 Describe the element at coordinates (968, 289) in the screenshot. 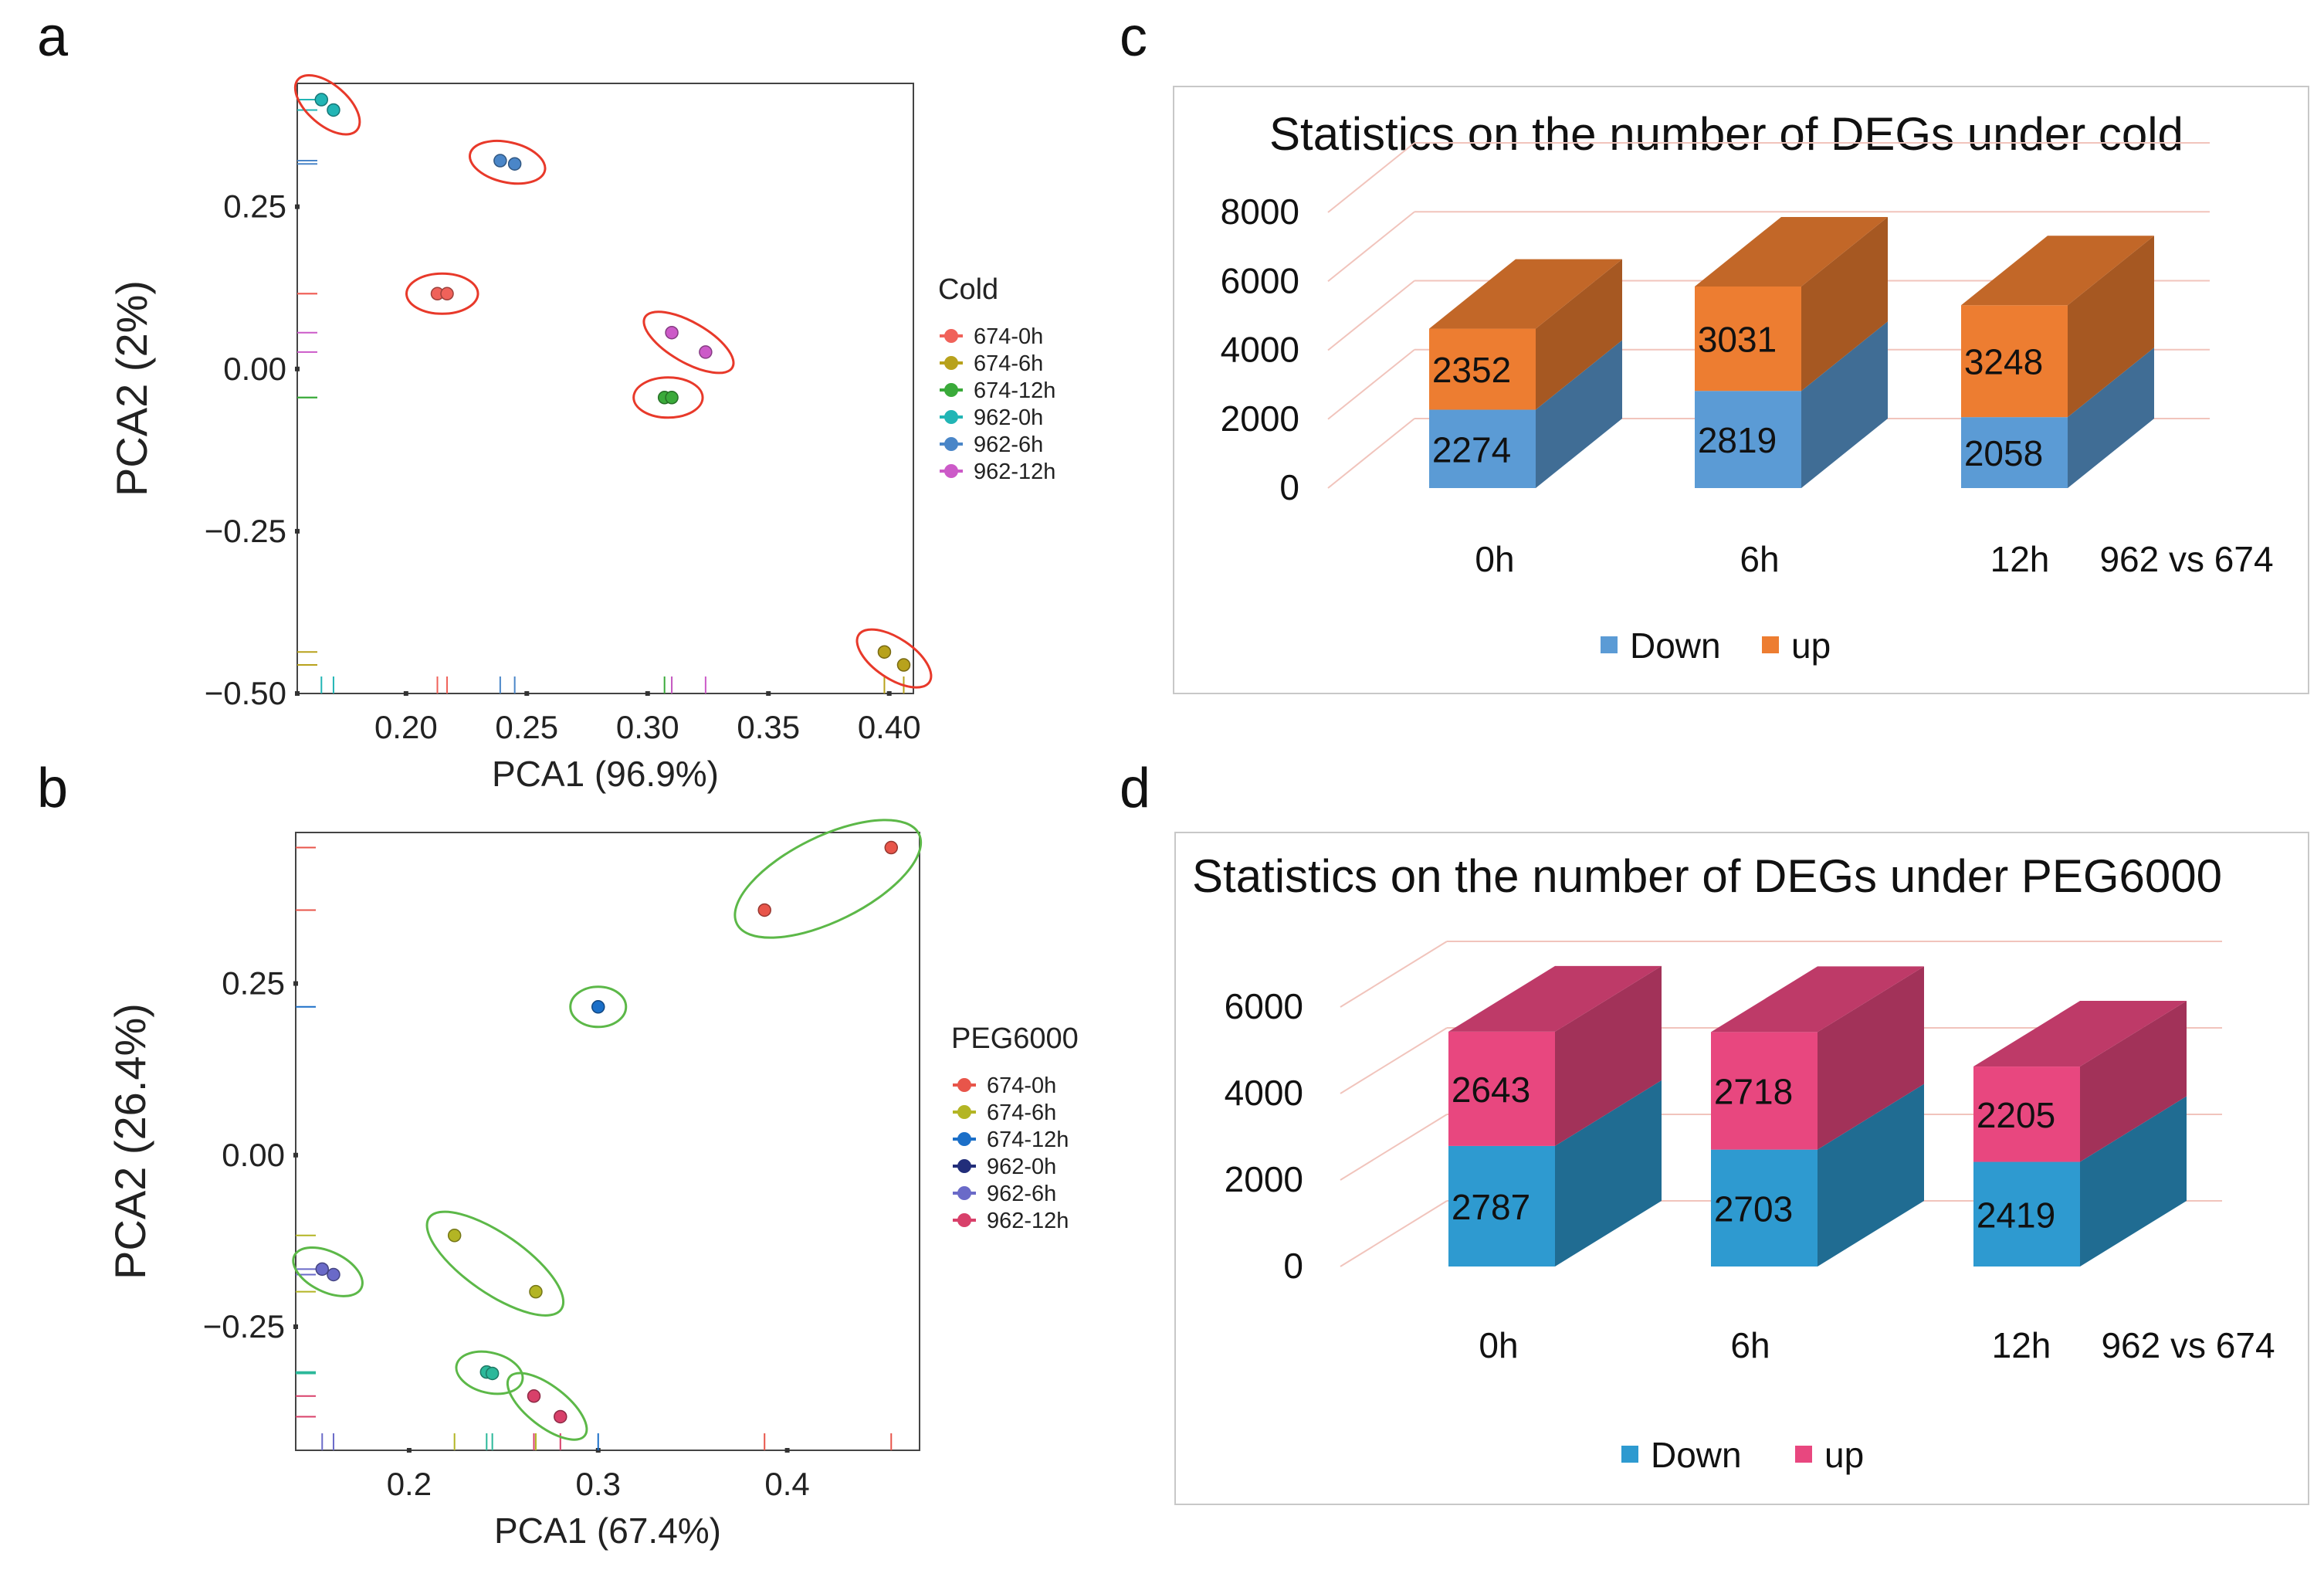

I see `legend-title: Cold` at that location.